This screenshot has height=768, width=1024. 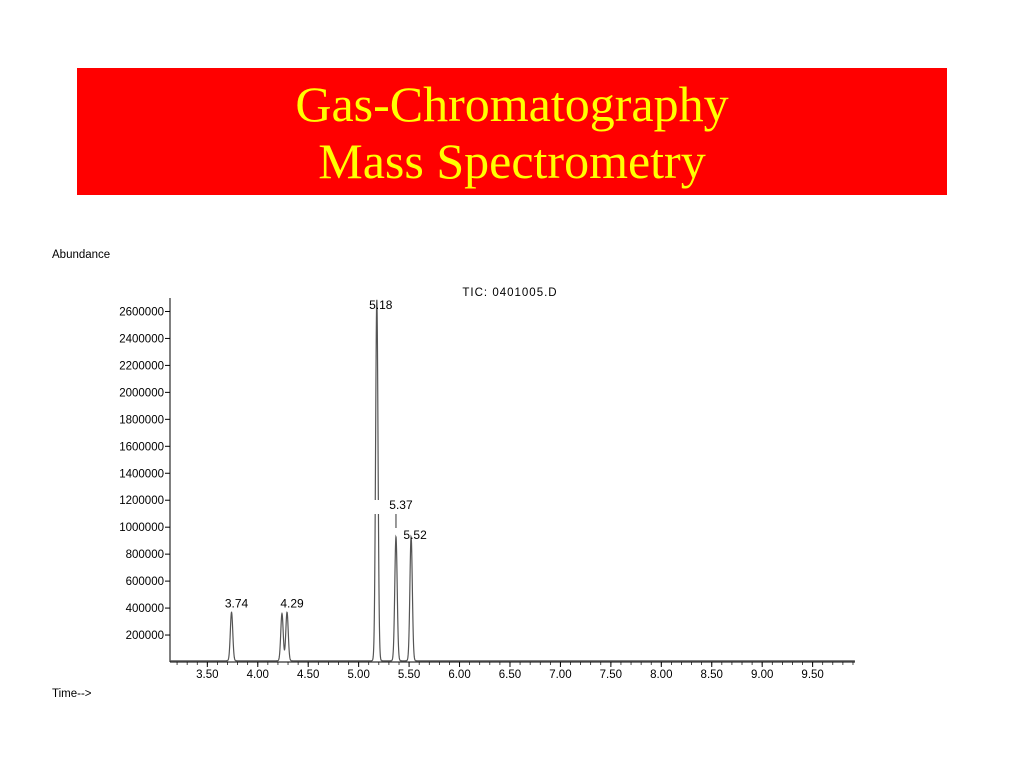 I want to click on y-tick-label: 2400000, so click(x=141, y=339).